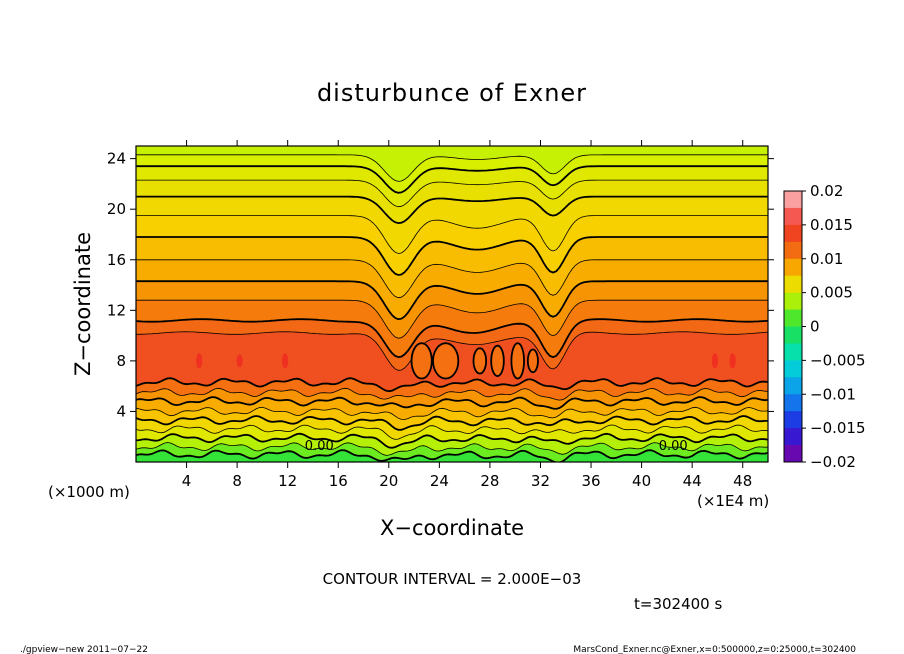 The height and width of the screenshot is (654, 904). I want to click on colorbar-tick-label: −0.005, so click(838, 360).